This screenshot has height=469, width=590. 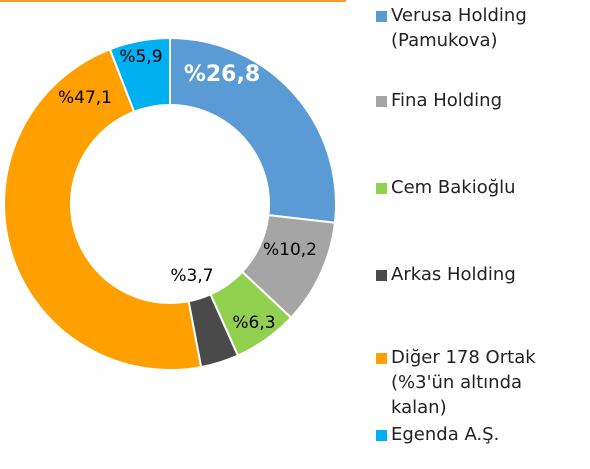 What do you see at coordinates (447, 100) in the screenshot?
I see `legend-label: Fina Holding` at bounding box center [447, 100].